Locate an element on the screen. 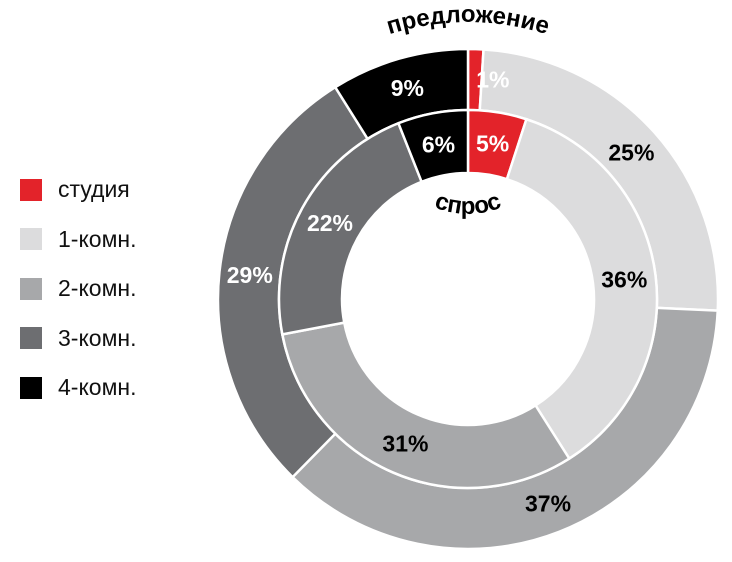 This screenshot has width=732, height=562. legend-label: 4-комн. is located at coordinates (97, 387).